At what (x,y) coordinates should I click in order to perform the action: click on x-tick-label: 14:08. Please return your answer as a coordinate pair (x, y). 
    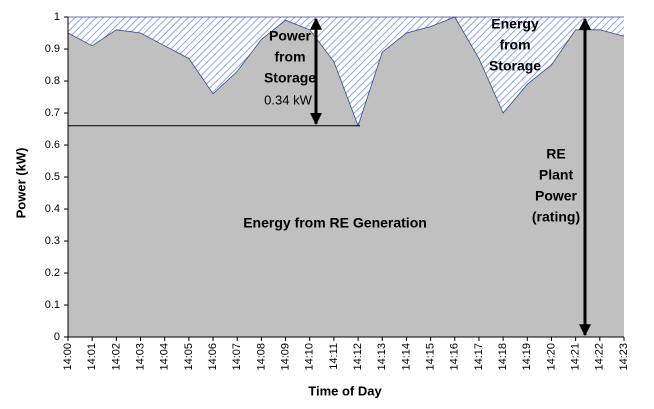
    Looking at the image, I should click on (261, 357).